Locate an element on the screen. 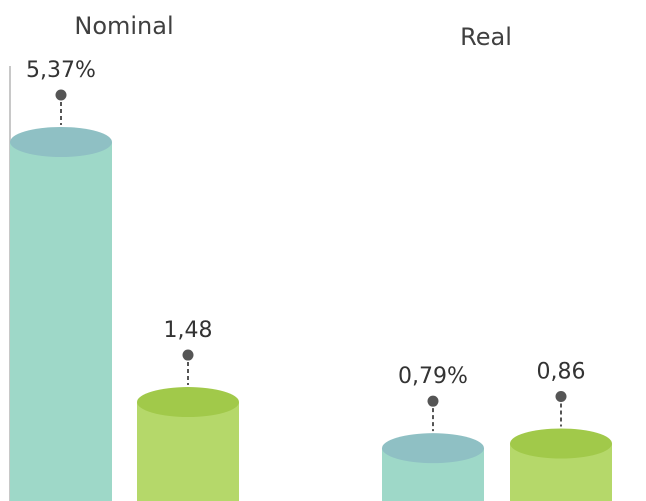 Image resolution: width=646 pixels, height=501 pixels. data-label: 1,48 is located at coordinates (188, 330).